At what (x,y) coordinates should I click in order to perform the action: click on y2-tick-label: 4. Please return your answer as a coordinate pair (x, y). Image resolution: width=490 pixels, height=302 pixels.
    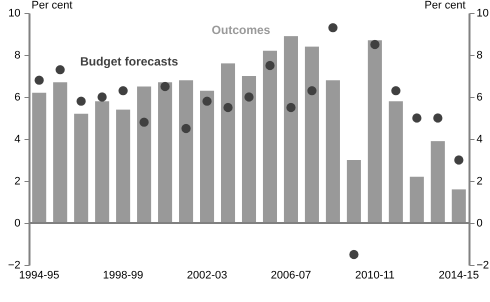
    Looking at the image, I should click on (479, 140).